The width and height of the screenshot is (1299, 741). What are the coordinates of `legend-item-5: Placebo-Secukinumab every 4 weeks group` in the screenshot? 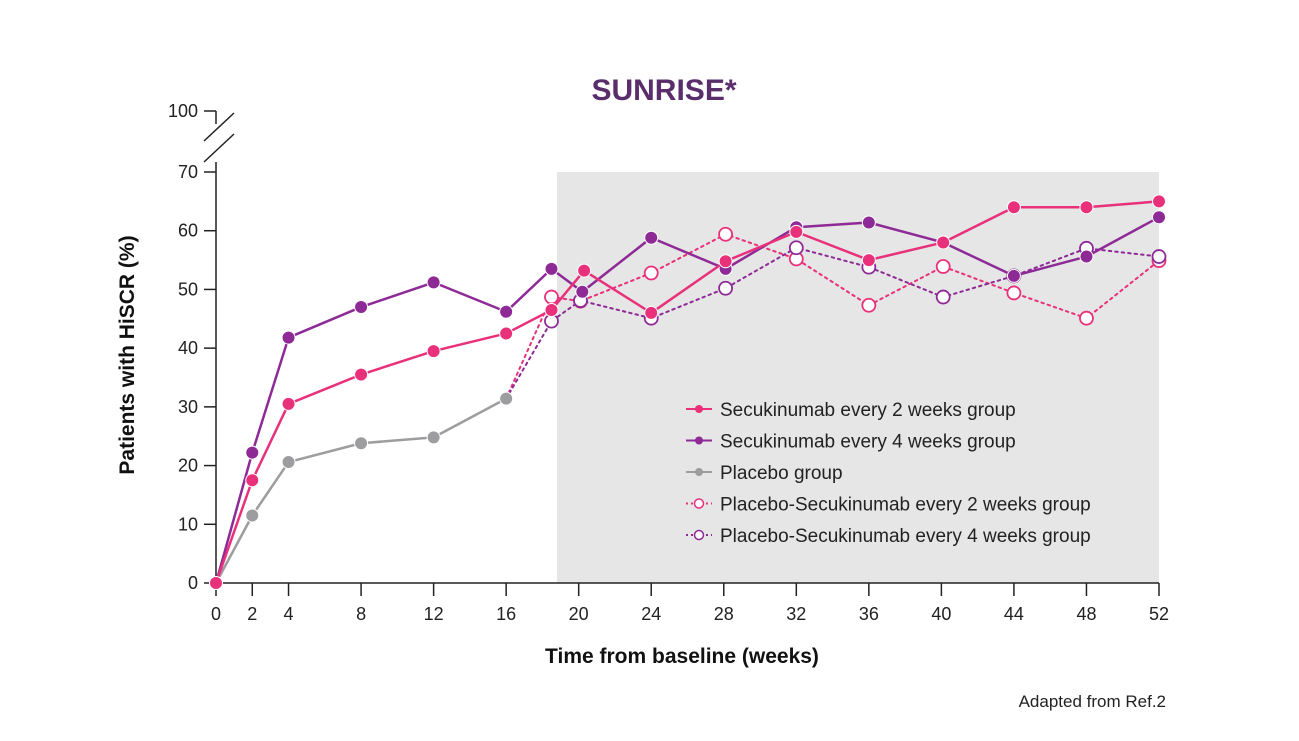 It's located at (888, 536).